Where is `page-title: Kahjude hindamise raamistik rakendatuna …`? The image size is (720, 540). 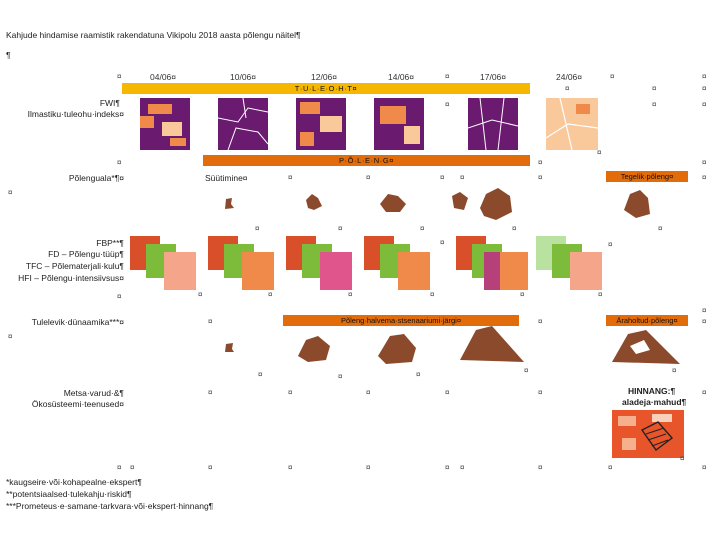
page-title: Kahjude hindamise raamistik rakendatuna … is located at coordinates (153, 35).